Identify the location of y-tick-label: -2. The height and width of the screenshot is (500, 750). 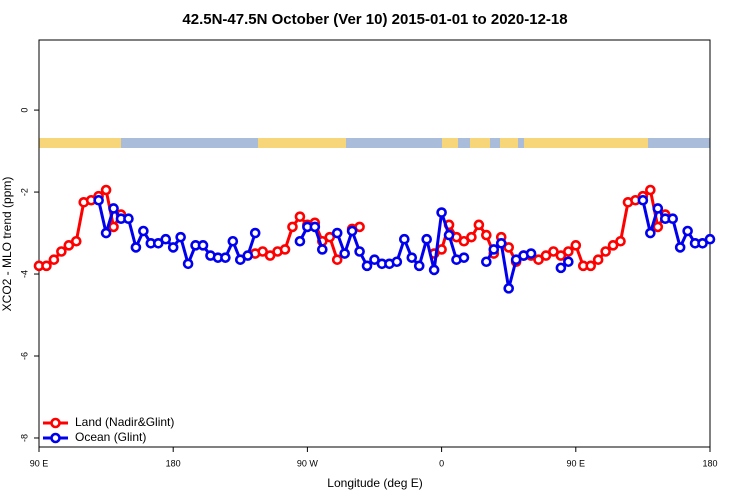
(24, 192).